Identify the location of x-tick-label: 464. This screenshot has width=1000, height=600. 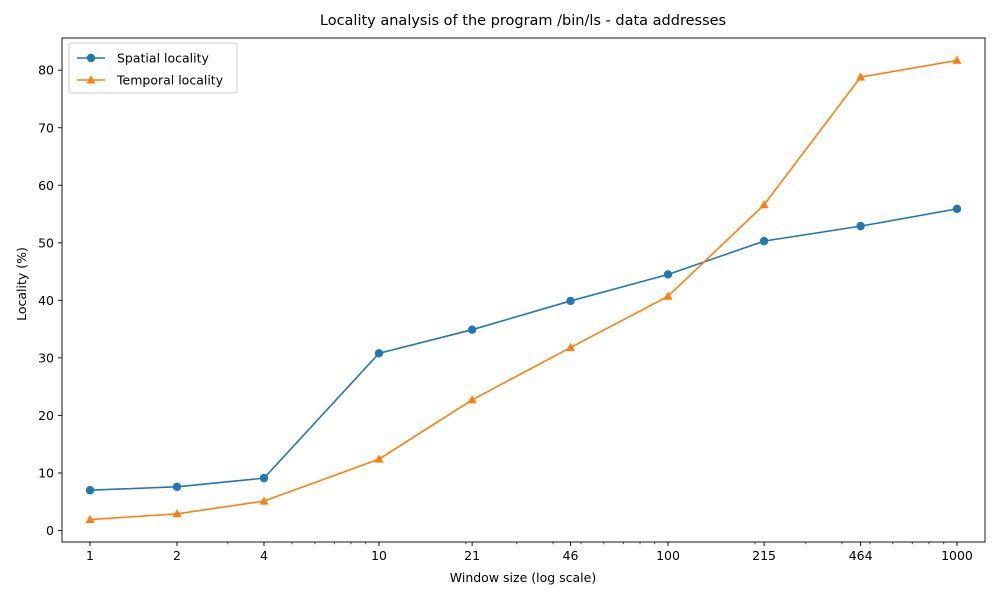
(861, 555).